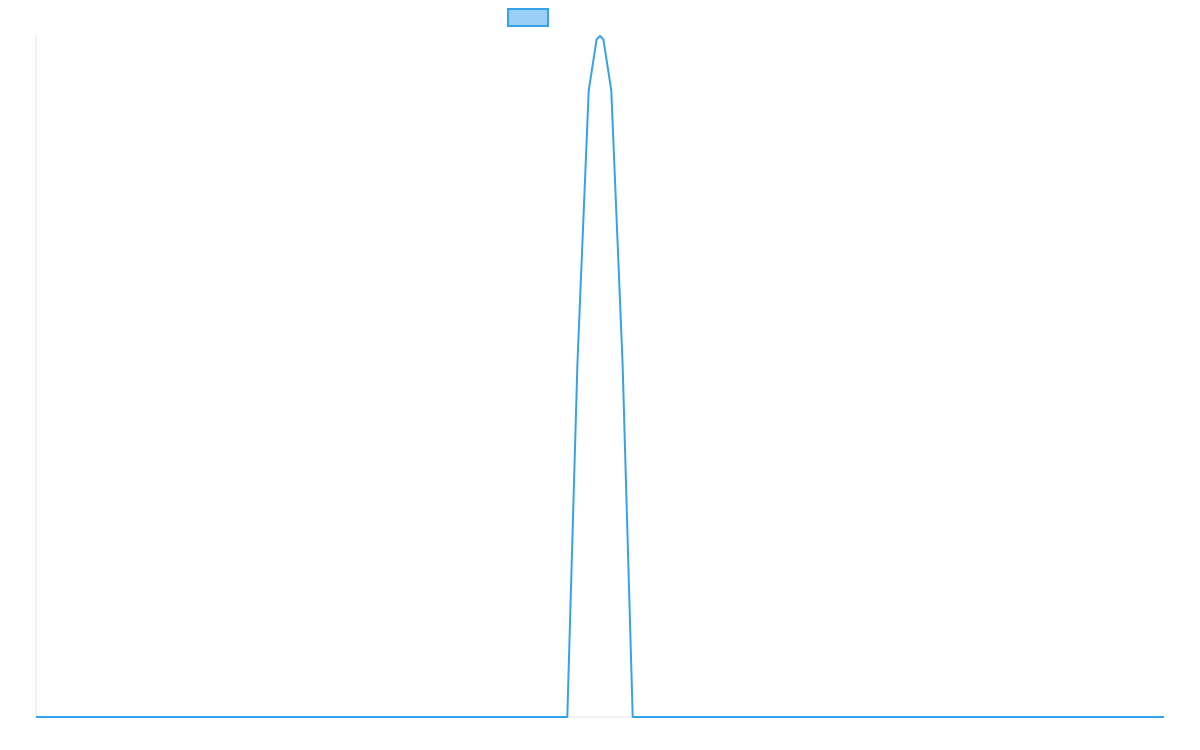 The height and width of the screenshot is (750, 1200). I want to click on legend-swatch, so click(528, 17).